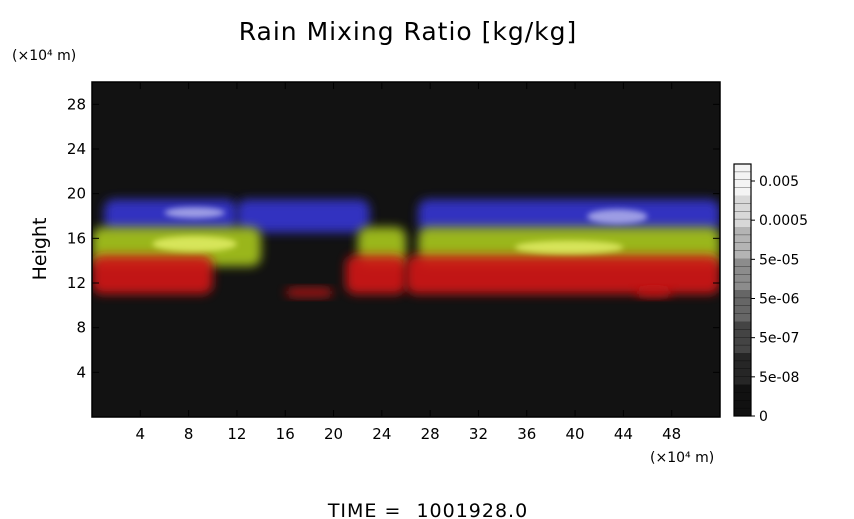 The image size is (854, 519). Describe the element at coordinates (76, 238) in the screenshot. I see `y-tick-label: 16` at that location.